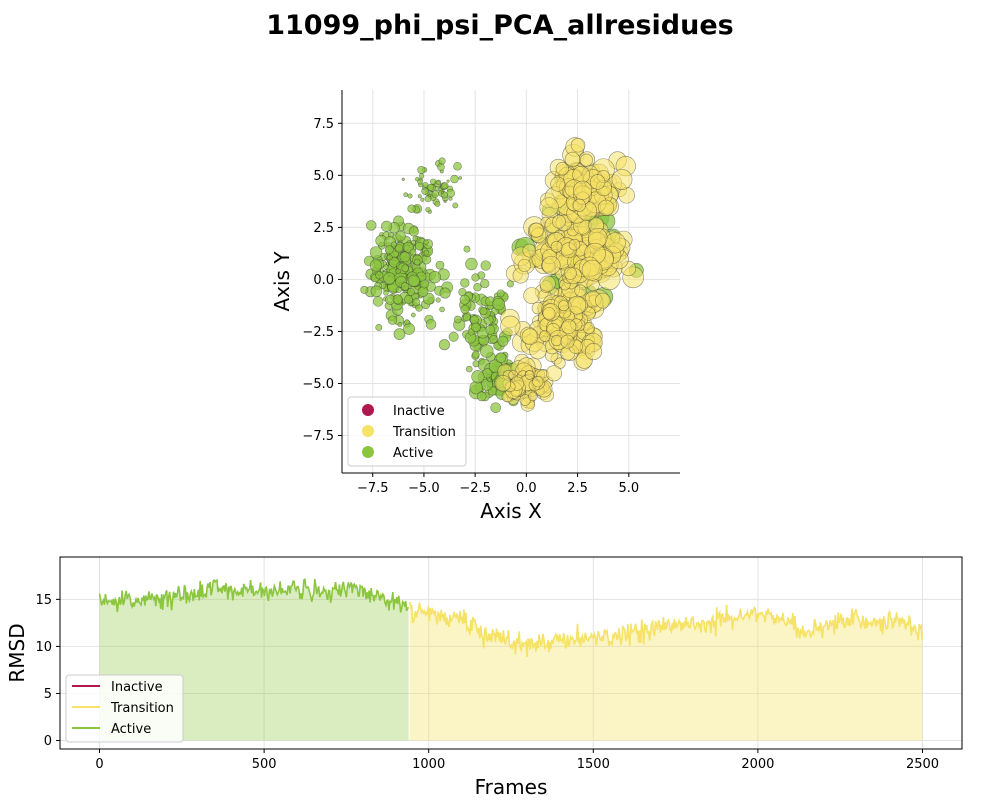 The width and height of the screenshot is (1000, 800). Describe the element at coordinates (577, 488) in the screenshot. I see `x-tick-label: 2.5` at that location.